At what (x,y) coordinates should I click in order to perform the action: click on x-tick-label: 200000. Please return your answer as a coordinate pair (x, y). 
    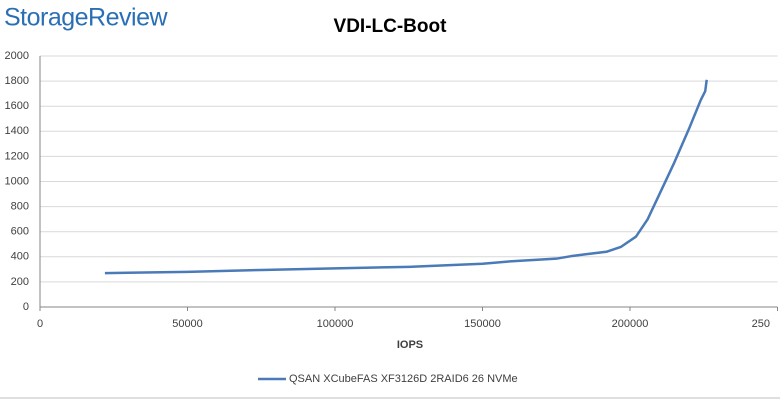
    Looking at the image, I should click on (630, 324).